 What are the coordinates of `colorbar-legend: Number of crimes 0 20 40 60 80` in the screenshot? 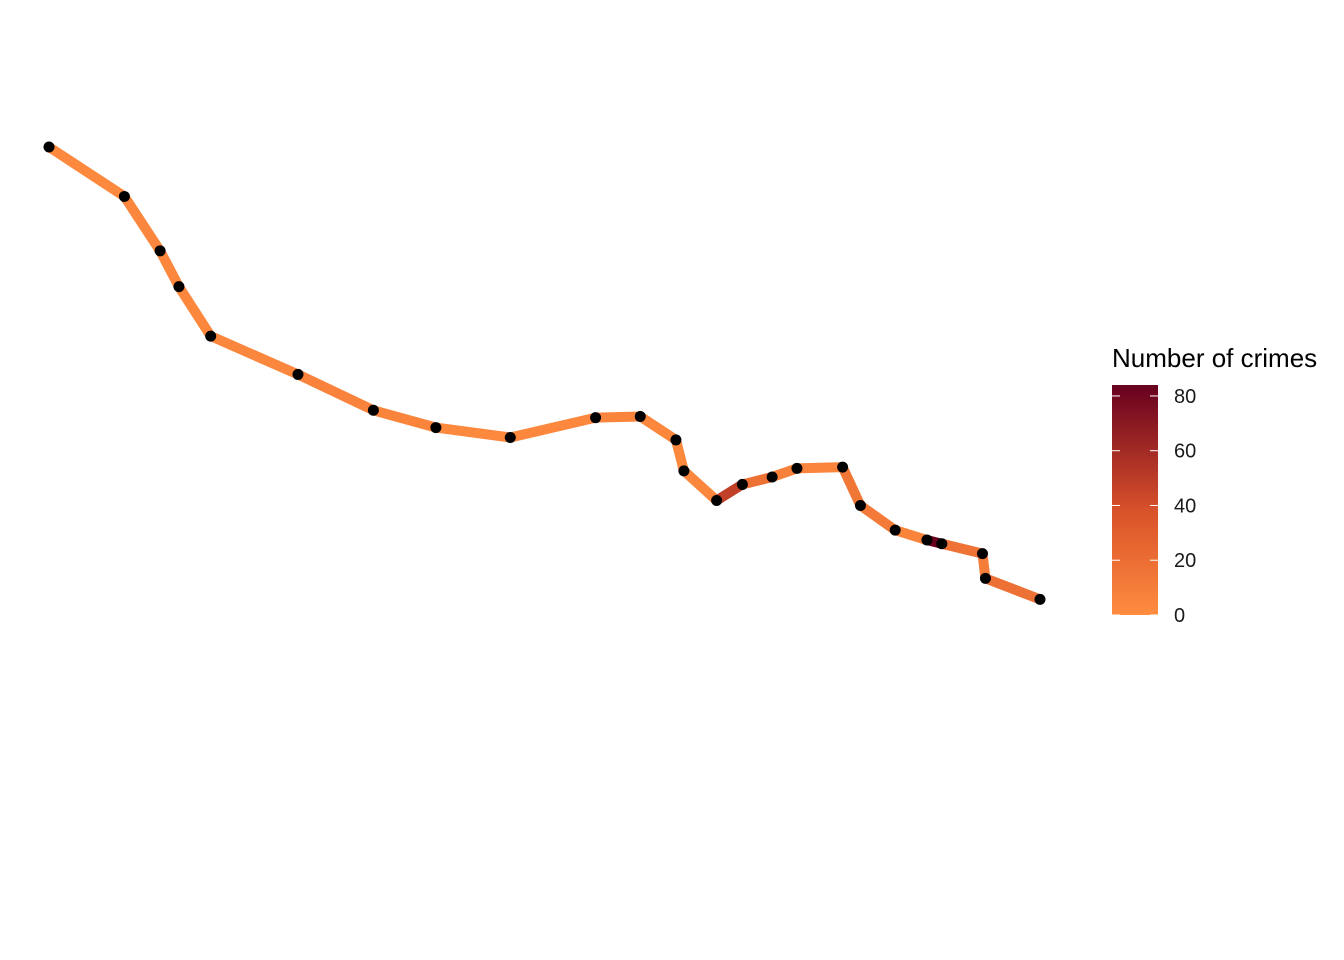 It's located at (1214, 485).